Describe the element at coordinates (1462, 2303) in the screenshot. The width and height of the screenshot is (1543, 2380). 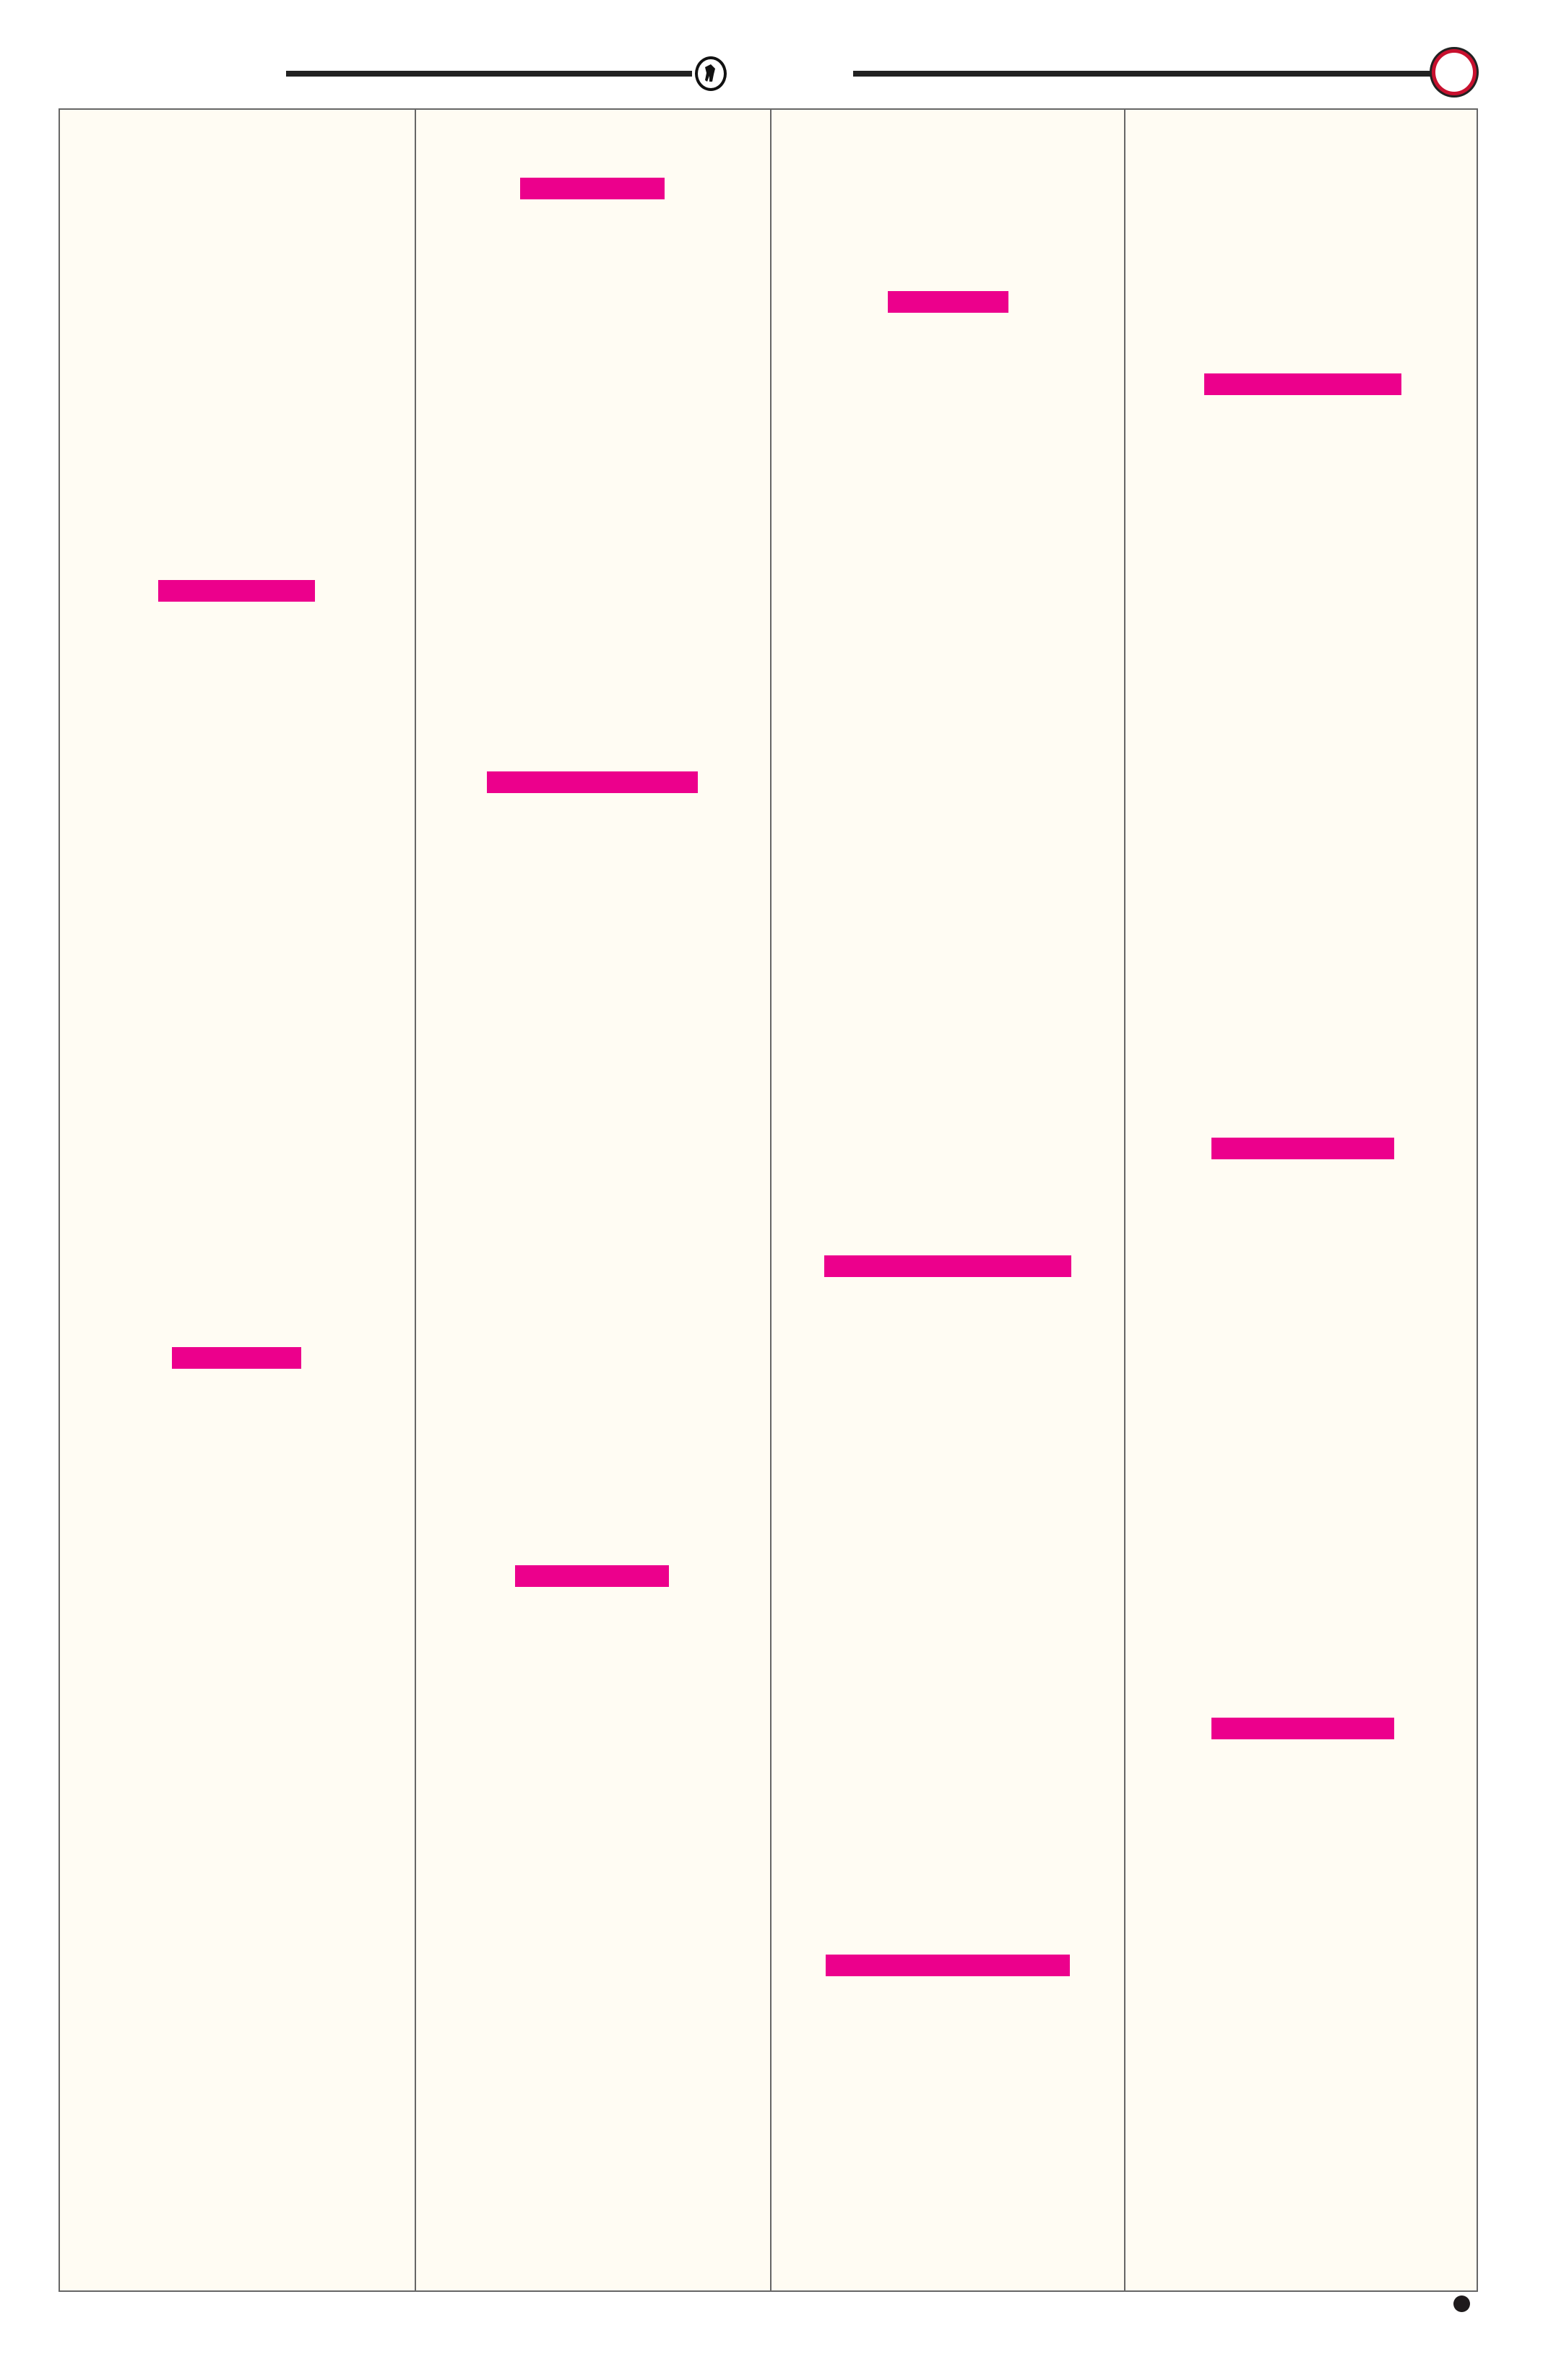
I see `bullet-dot-icon` at that location.